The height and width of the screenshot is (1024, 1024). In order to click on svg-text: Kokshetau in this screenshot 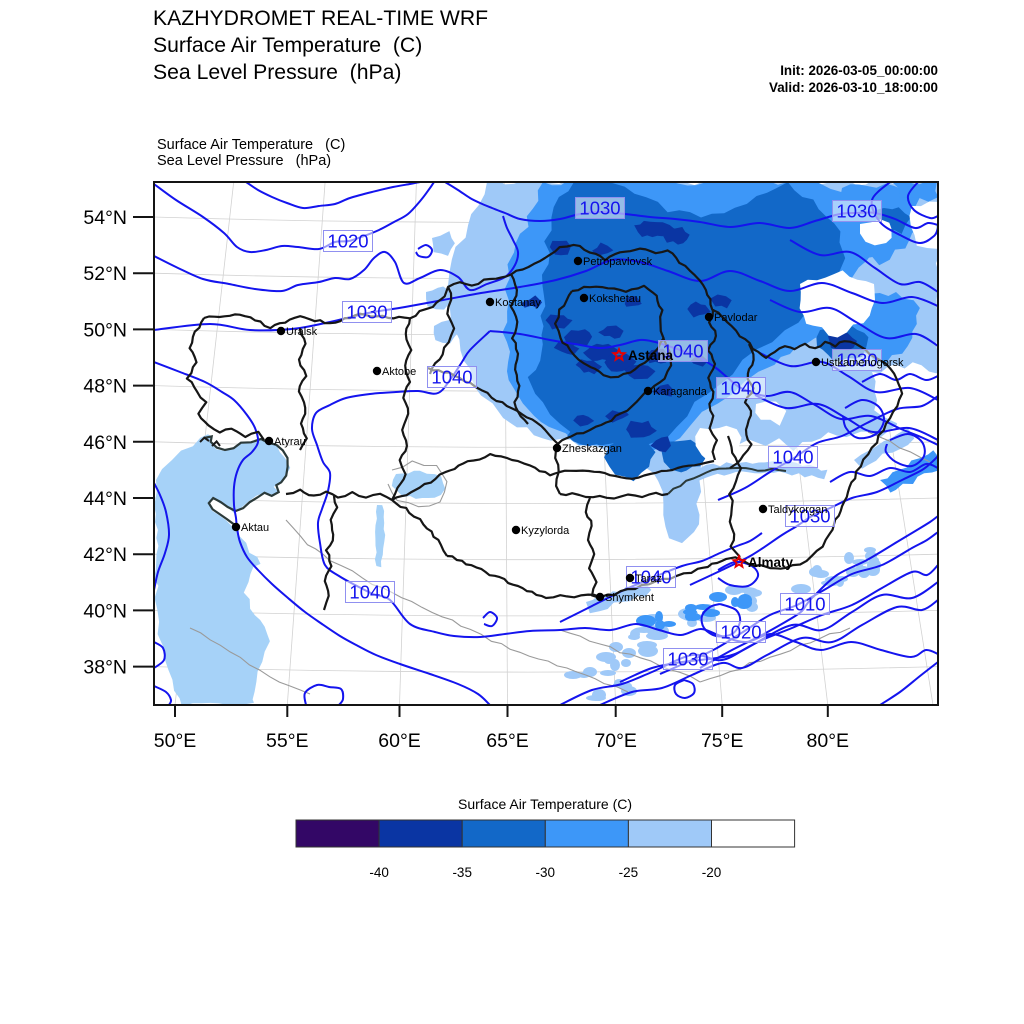, I will do `click(615, 299)`.